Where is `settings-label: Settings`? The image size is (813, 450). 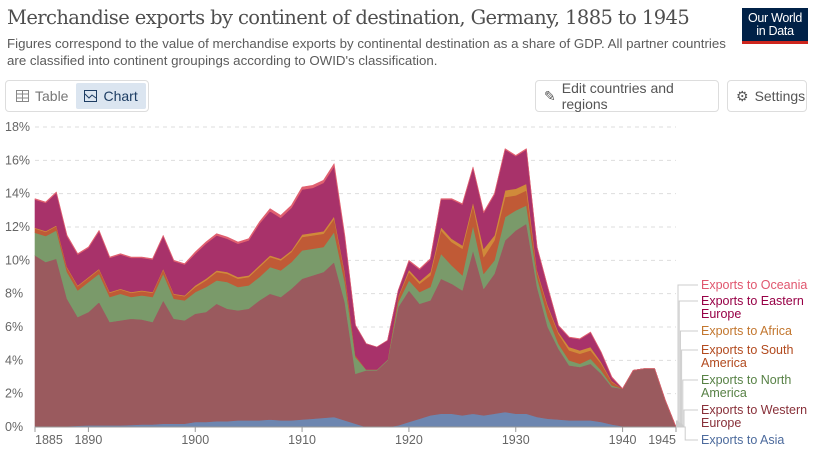
settings-label: Settings is located at coordinates (780, 96).